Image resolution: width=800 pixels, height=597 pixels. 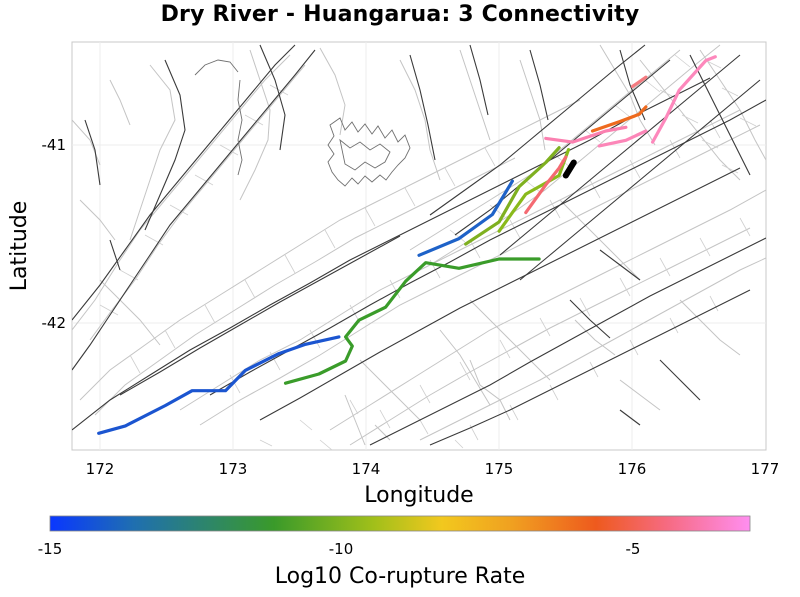 What do you see at coordinates (412, 321) in the screenshot?
I see `rupture-green-long` at bounding box center [412, 321].